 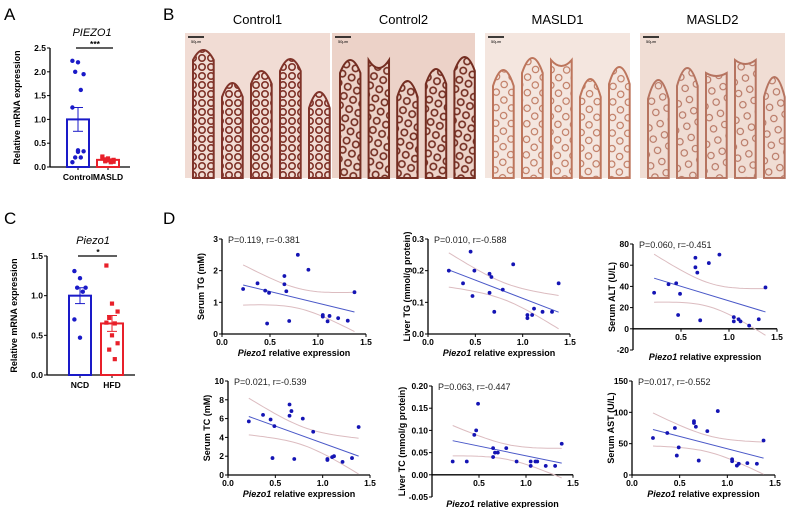 What do you see at coordinates (675, 245) in the screenshot?
I see `correlation-stats: P=0.060, r=-0.451` at bounding box center [675, 245].